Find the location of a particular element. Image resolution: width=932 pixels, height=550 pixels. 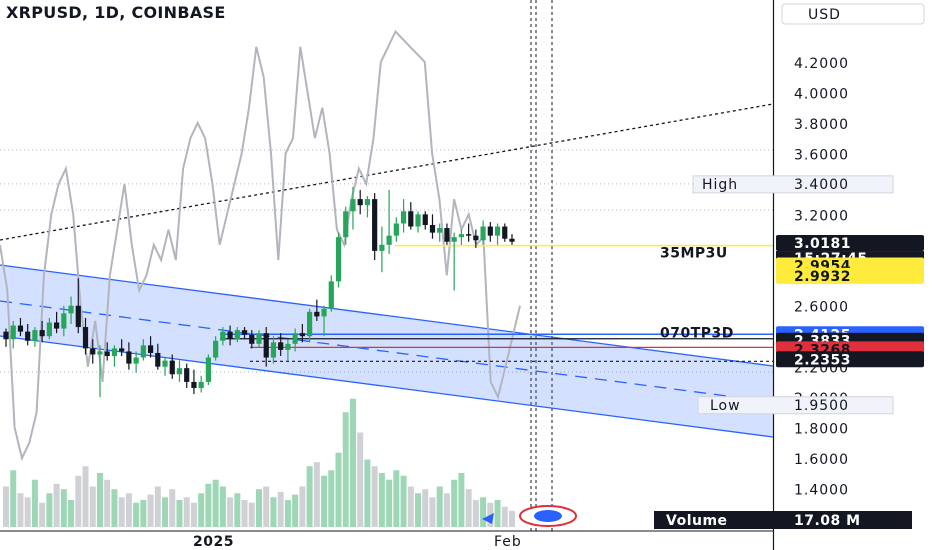

low-tag-label: Low is located at coordinates (725, 406).